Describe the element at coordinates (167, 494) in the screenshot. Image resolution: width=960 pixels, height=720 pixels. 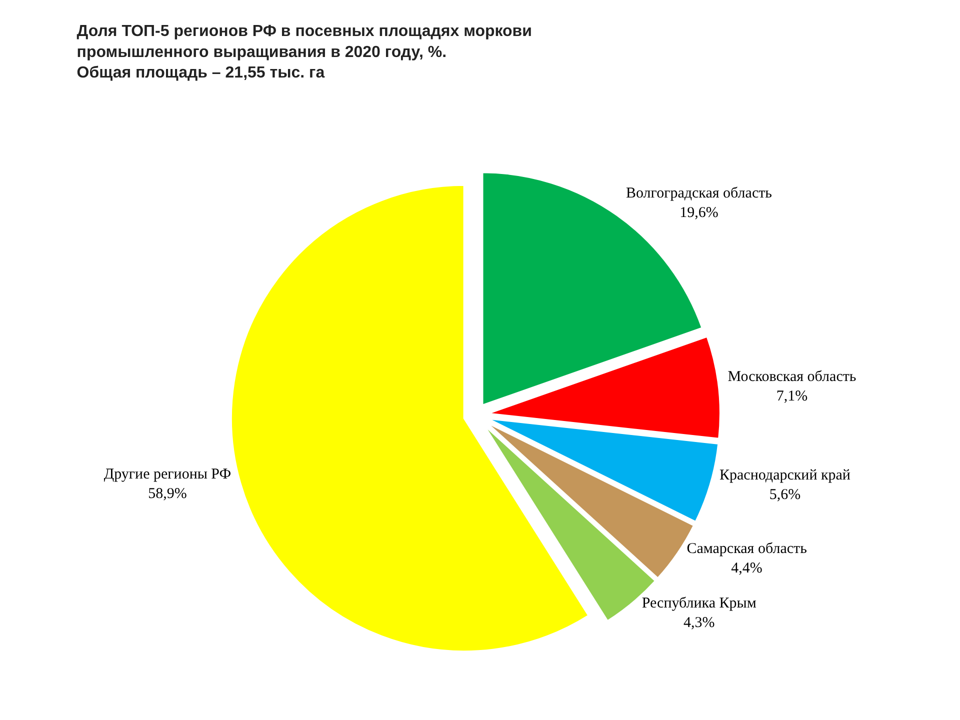
I see `data-label: 58,9%` at that location.